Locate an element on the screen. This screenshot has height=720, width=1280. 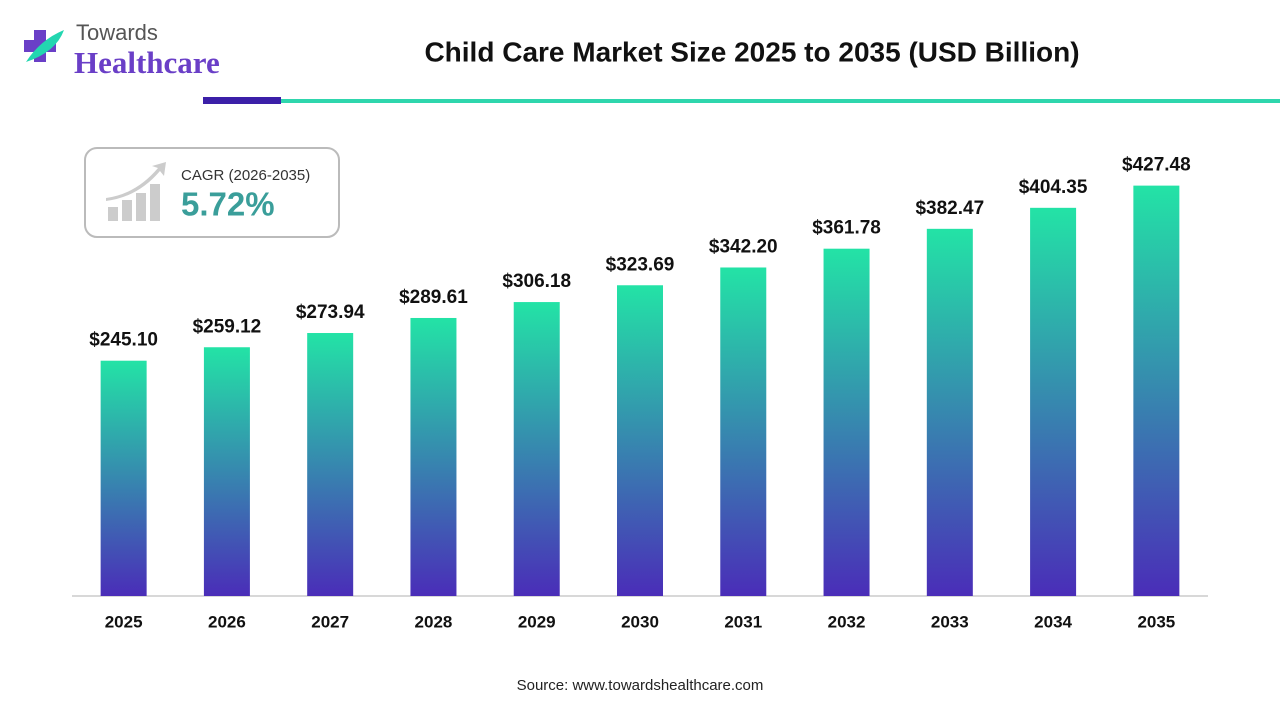
value-label: $427.48 is located at coordinates (1156, 165).